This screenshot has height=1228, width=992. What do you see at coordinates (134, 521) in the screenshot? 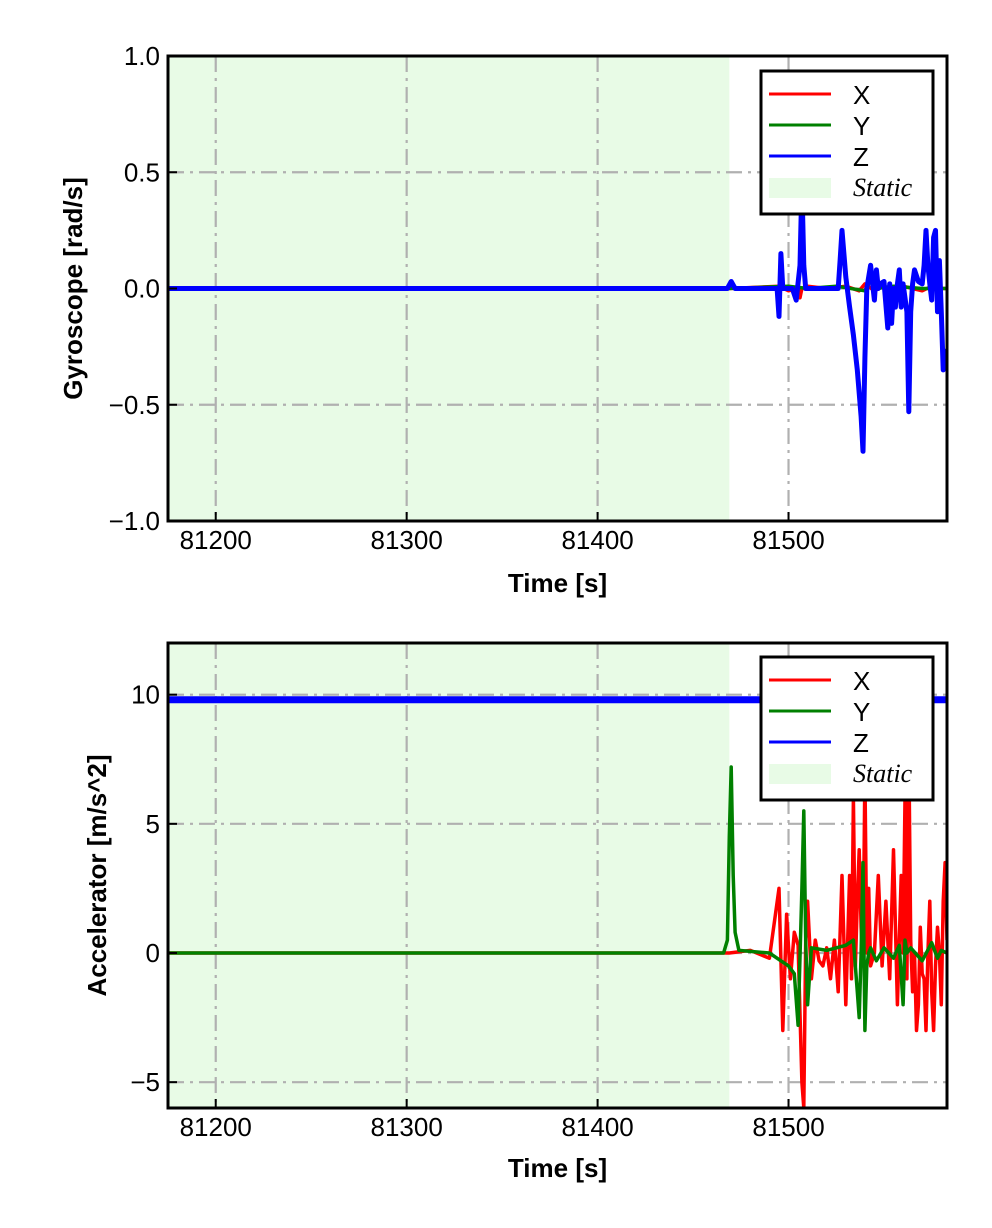
I see `y-tick-label: −1.0` at bounding box center [134, 521].